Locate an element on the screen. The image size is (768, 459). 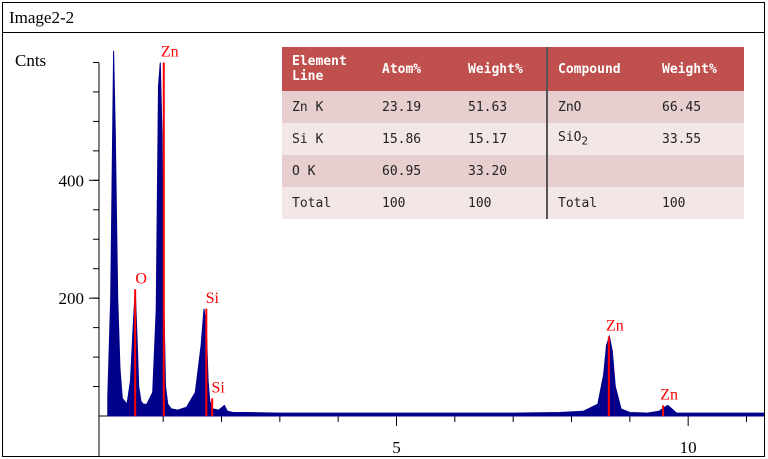
formula-subscript: 2 is located at coordinates (585, 141).